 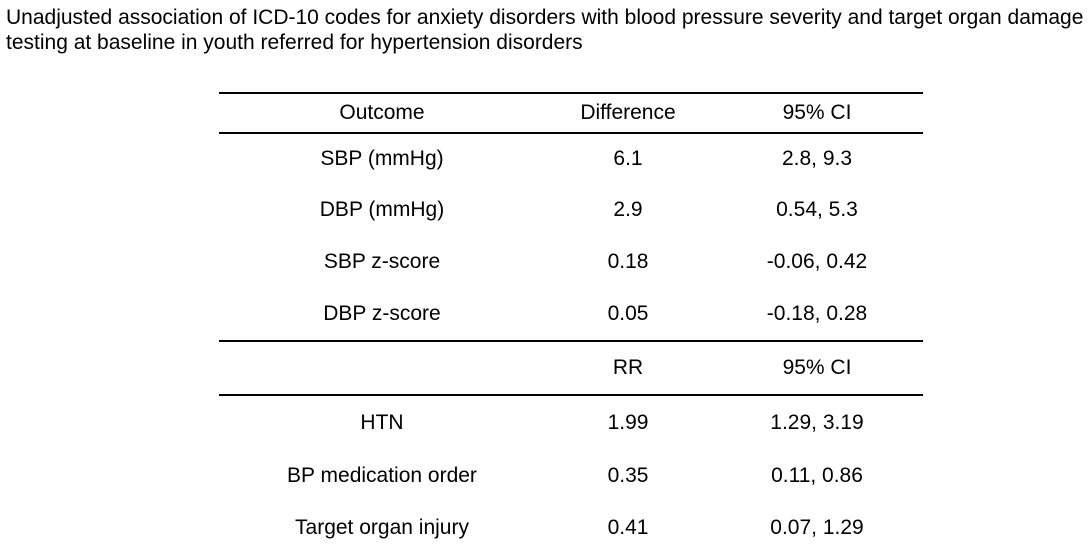 I want to click on cell-outcome: DBP z-score, so click(x=382, y=313).